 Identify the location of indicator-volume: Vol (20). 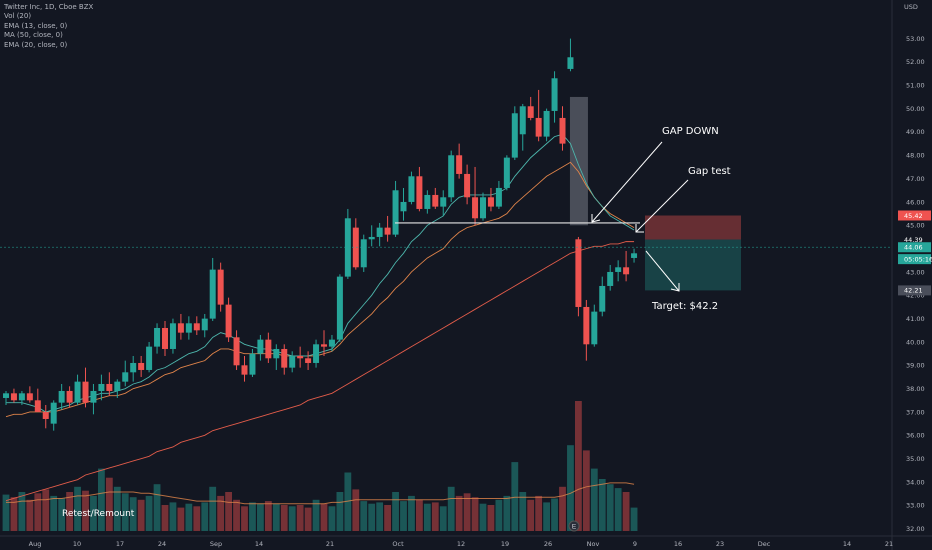
(18, 16).